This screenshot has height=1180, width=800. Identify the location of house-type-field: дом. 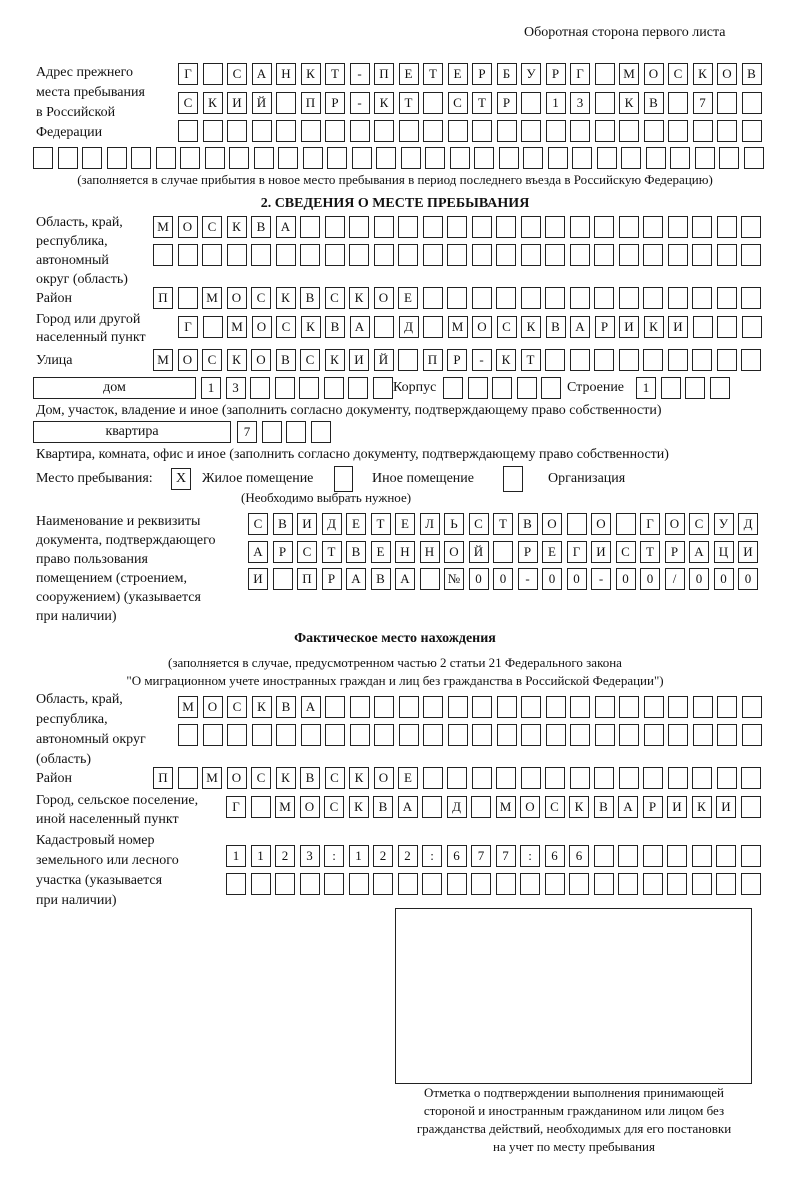
(114, 388).